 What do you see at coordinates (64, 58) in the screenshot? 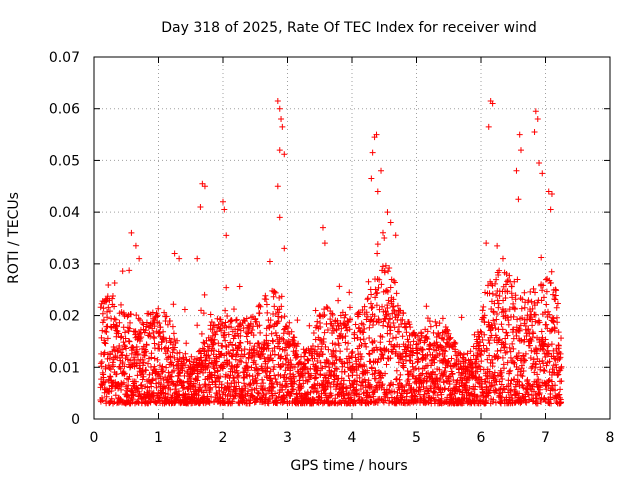
I see `y-tick-label: 0.07` at bounding box center [64, 58].